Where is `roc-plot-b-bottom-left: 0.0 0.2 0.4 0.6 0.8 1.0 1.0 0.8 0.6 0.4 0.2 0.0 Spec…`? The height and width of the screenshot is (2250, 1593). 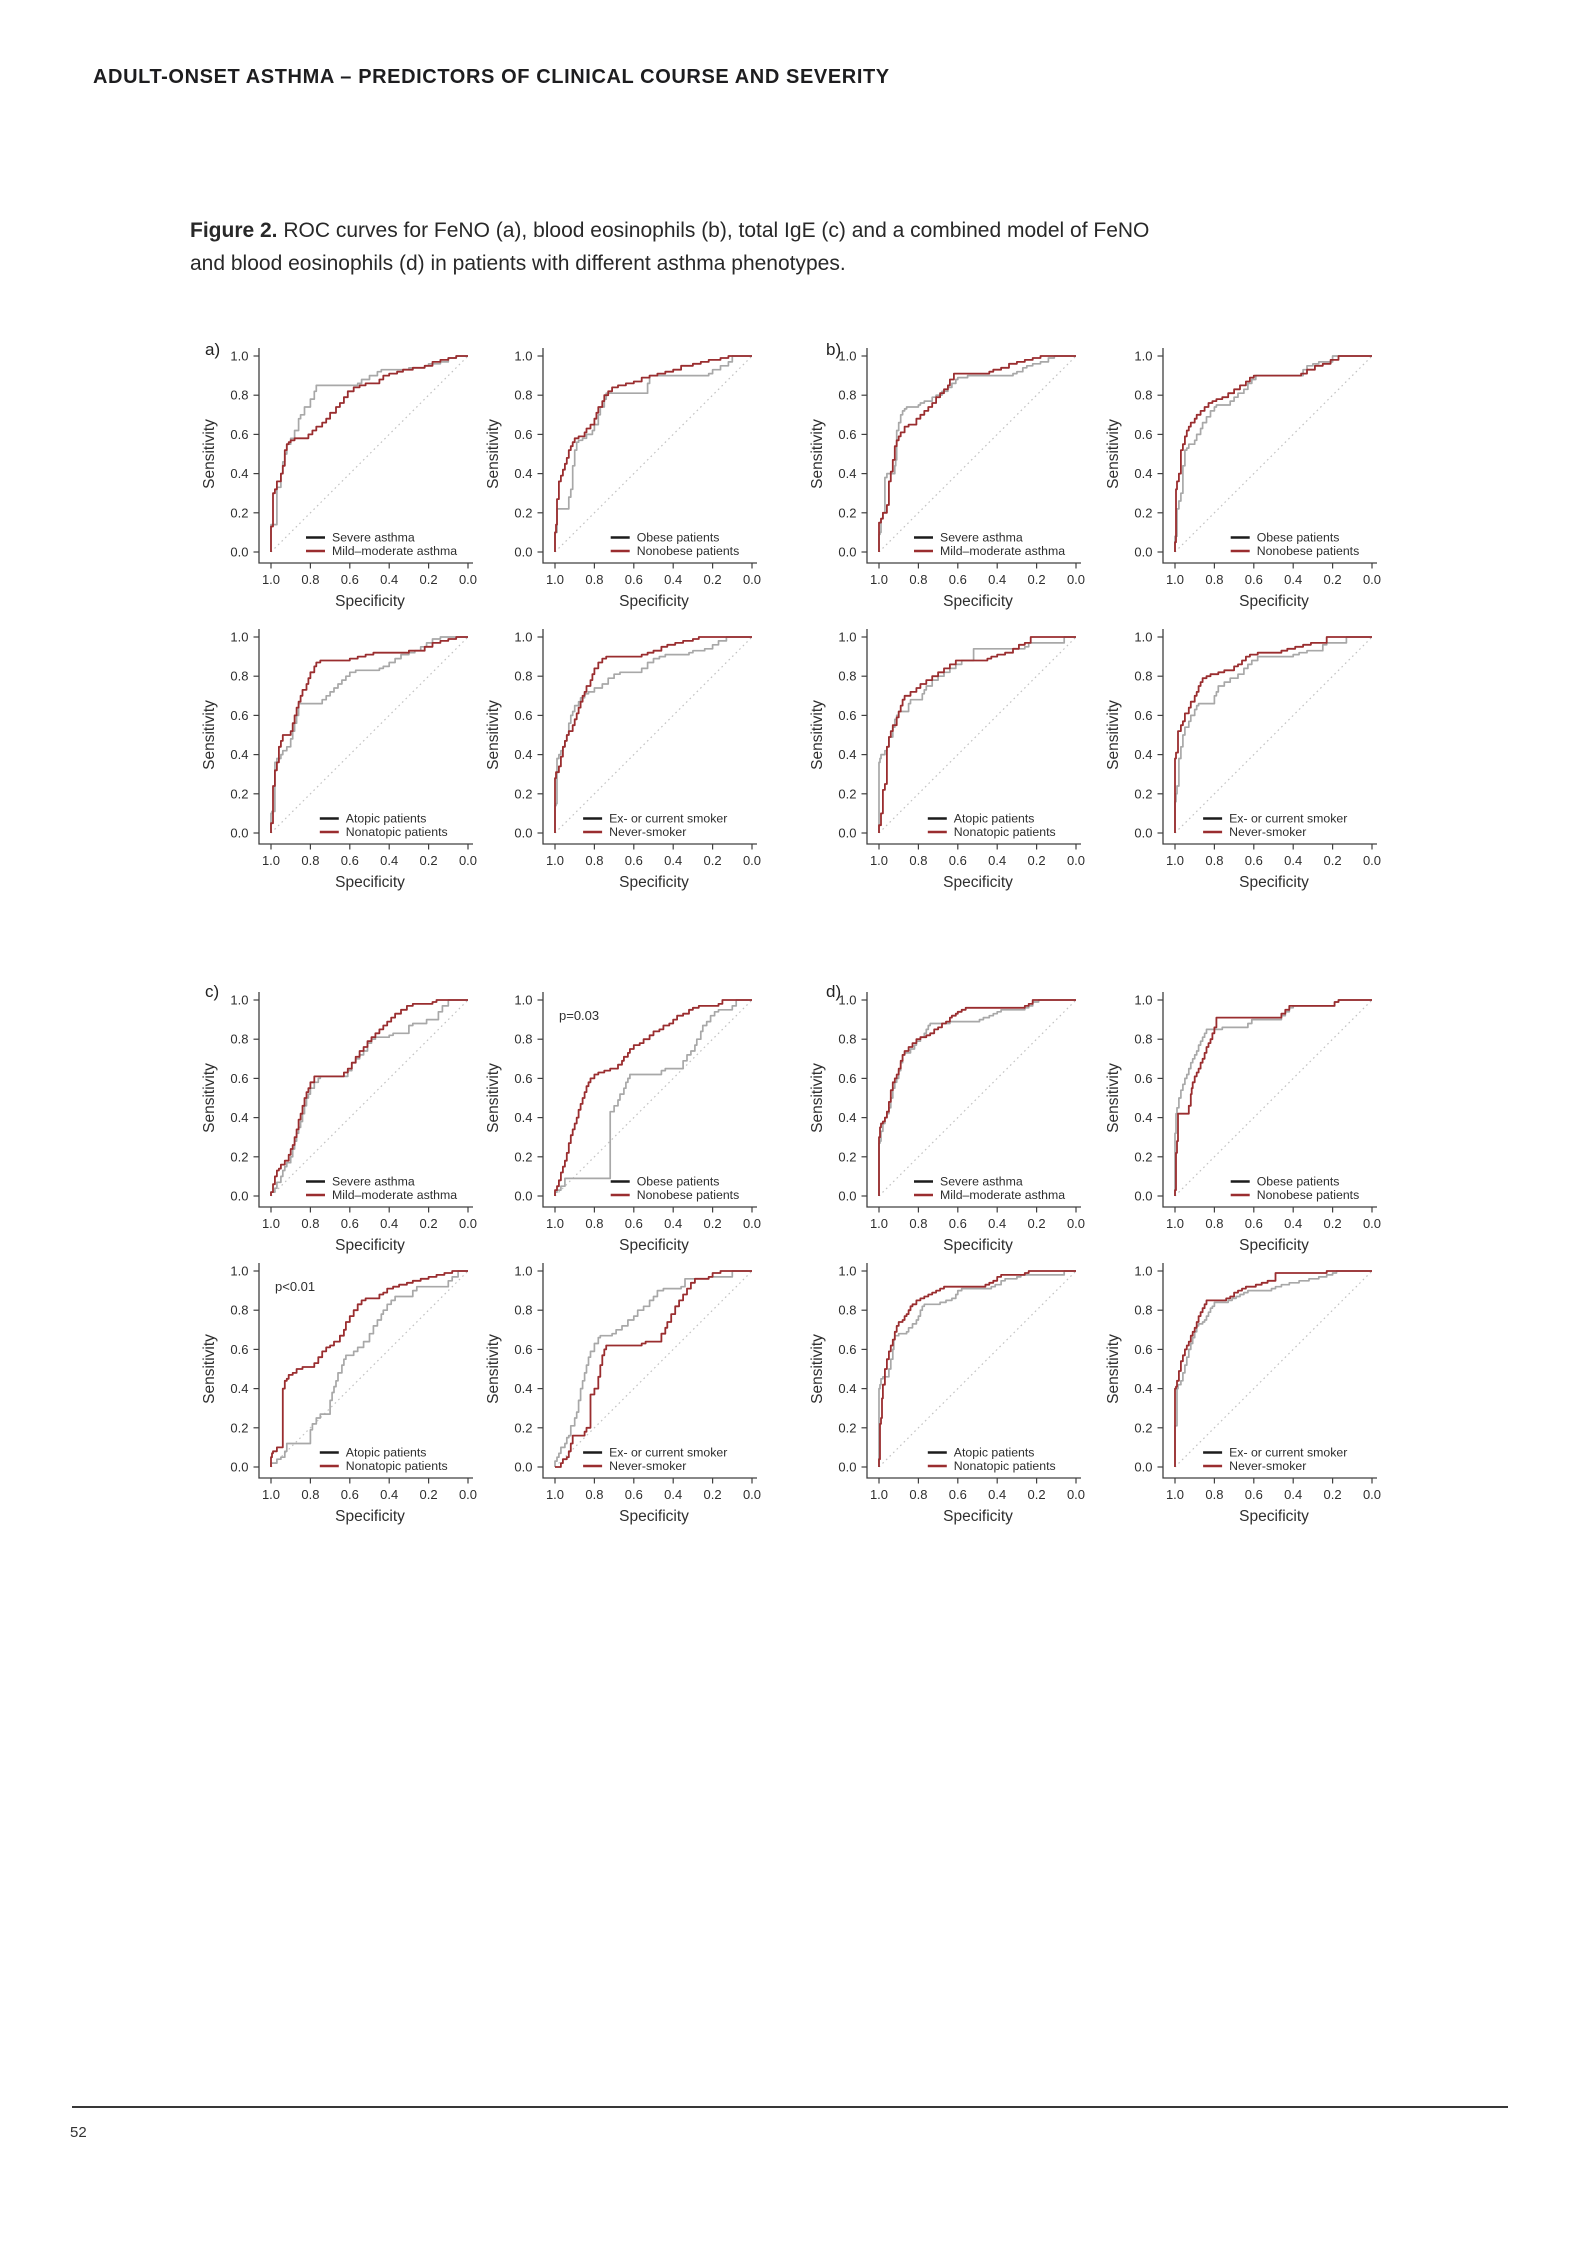
roc-plot-b-bottom-left: 0.0 0.2 0.4 0.6 0.8 1.0 1.0 0.8 0.6 0.4 0.2 0.0 Spec… is located at coordinates (947, 756).